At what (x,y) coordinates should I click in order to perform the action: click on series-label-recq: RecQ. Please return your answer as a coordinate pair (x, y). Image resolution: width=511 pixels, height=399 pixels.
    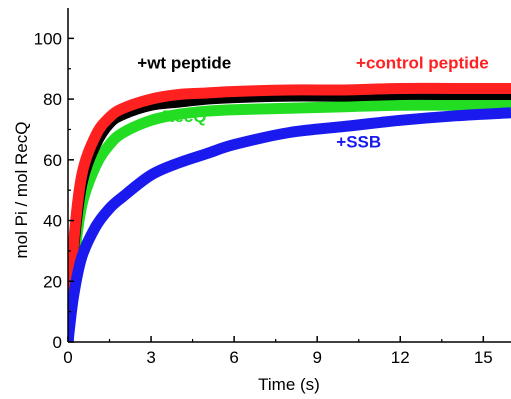
    Looking at the image, I should click on (184, 116).